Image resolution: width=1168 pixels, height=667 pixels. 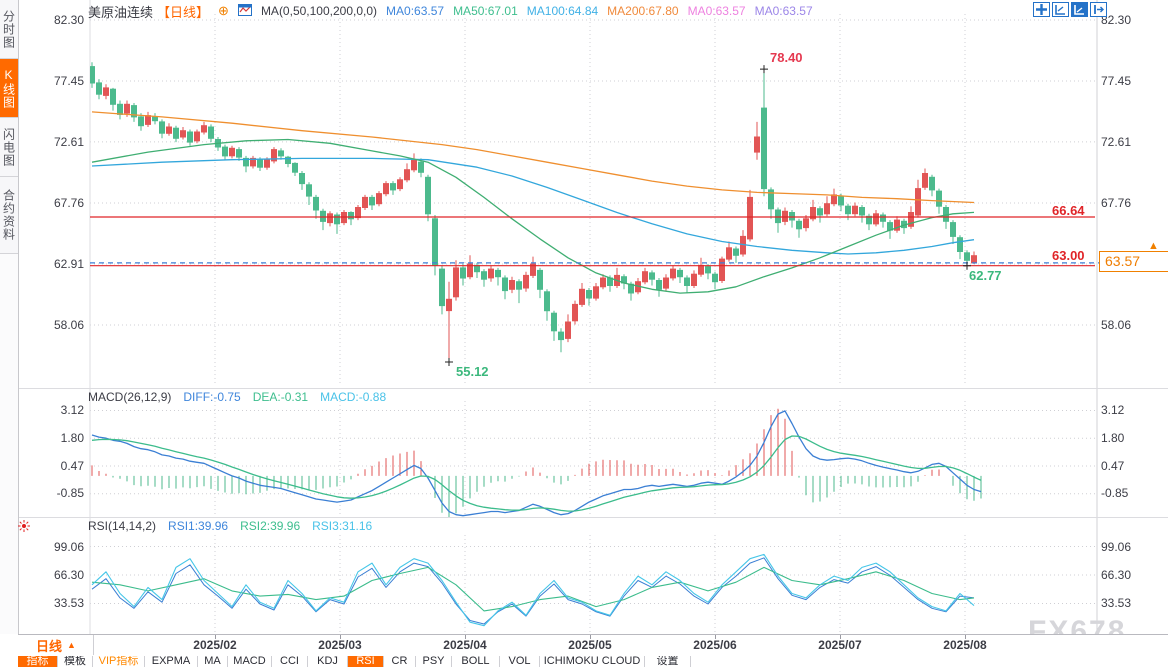 What do you see at coordinates (1116, 575) in the screenshot?
I see `rsi-tick-right: 66.30` at bounding box center [1116, 575].